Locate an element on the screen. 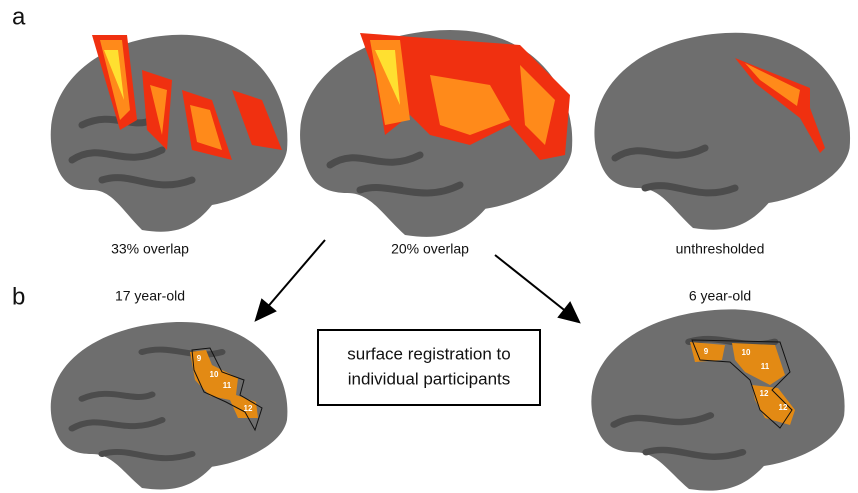  brain-unthresholded is located at coordinates (722, 131).